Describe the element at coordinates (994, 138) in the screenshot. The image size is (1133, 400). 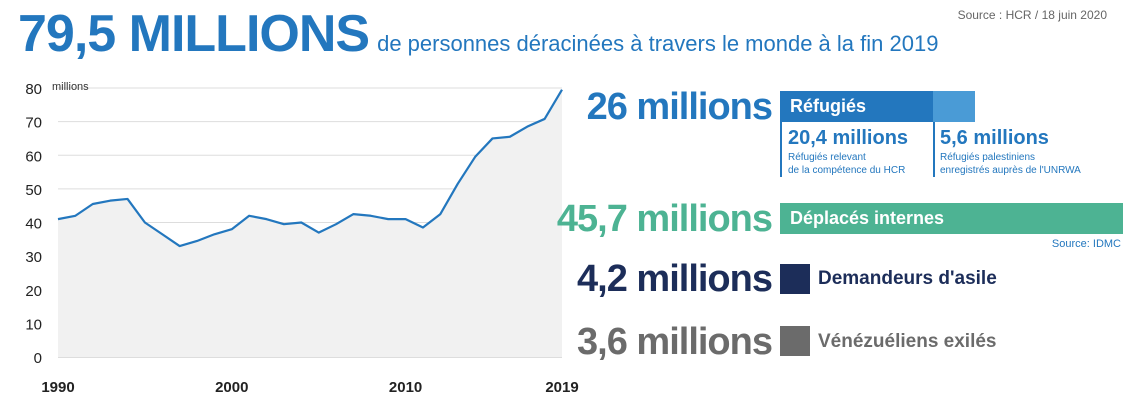
I see `unrwa-value: 5,6 millions` at that location.